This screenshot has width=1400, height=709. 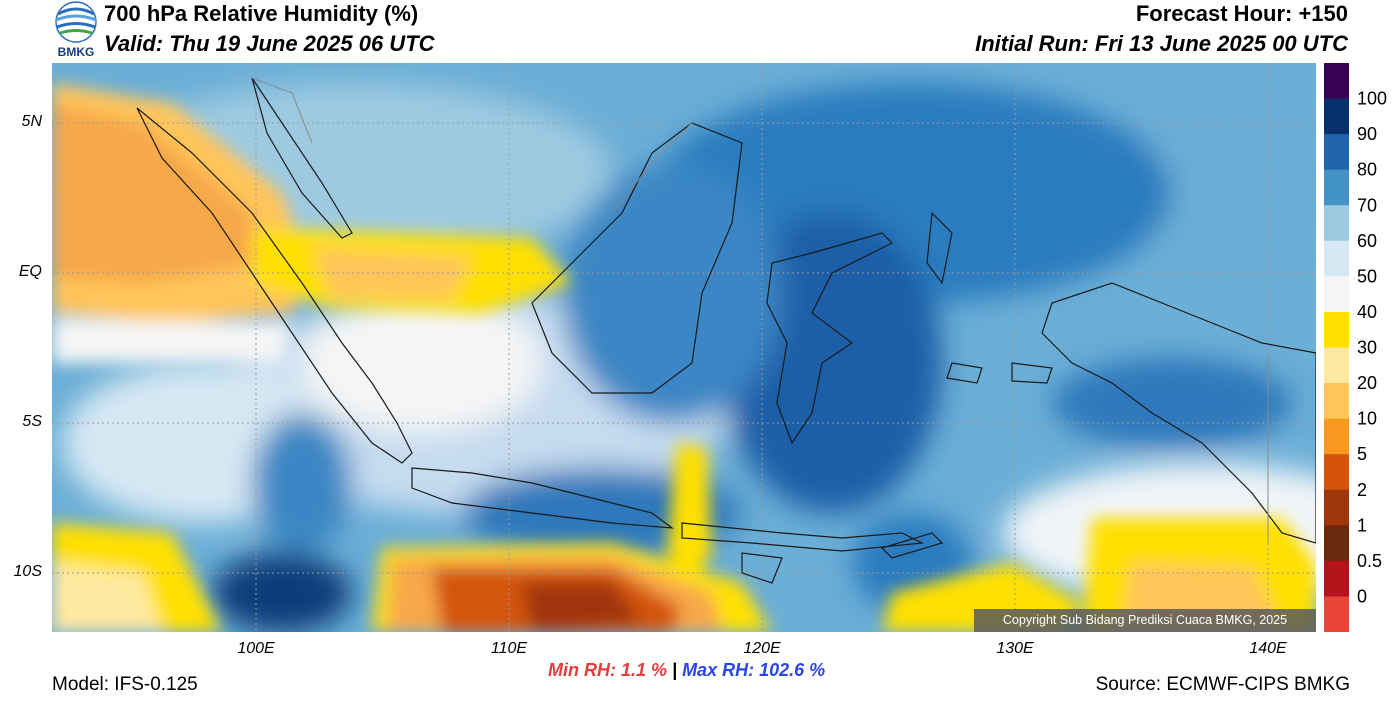 What do you see at coordinates (608, 670) in the screenshot?
I see `min-rh: Min RH: 1.1 %` at bounding box center [608, 670].